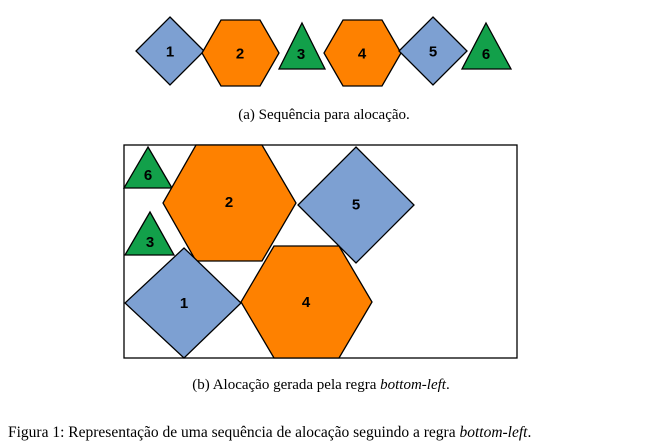 Image resolution: width=649 pixels, height=448 pixels. Describe the element at coordinates (413, 385) in the screenshot. I see `allocation-caption-emph: bottom-left` at that location.